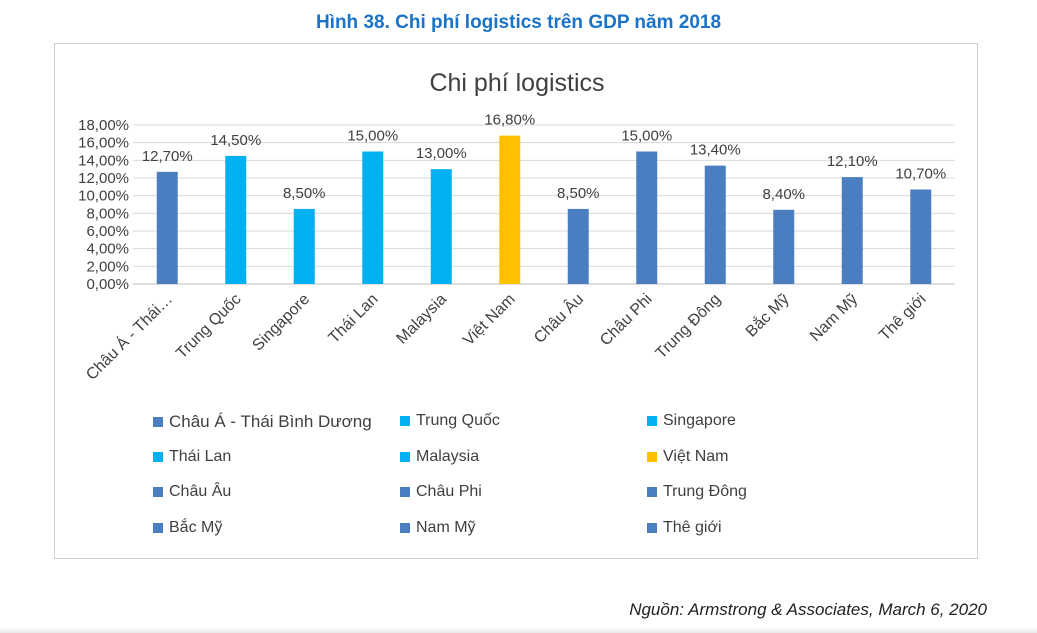  What do you see at coordinates (852, 161) in the screenshot?
I see `data-label: 12,10%` at bounding box center [852, 161].